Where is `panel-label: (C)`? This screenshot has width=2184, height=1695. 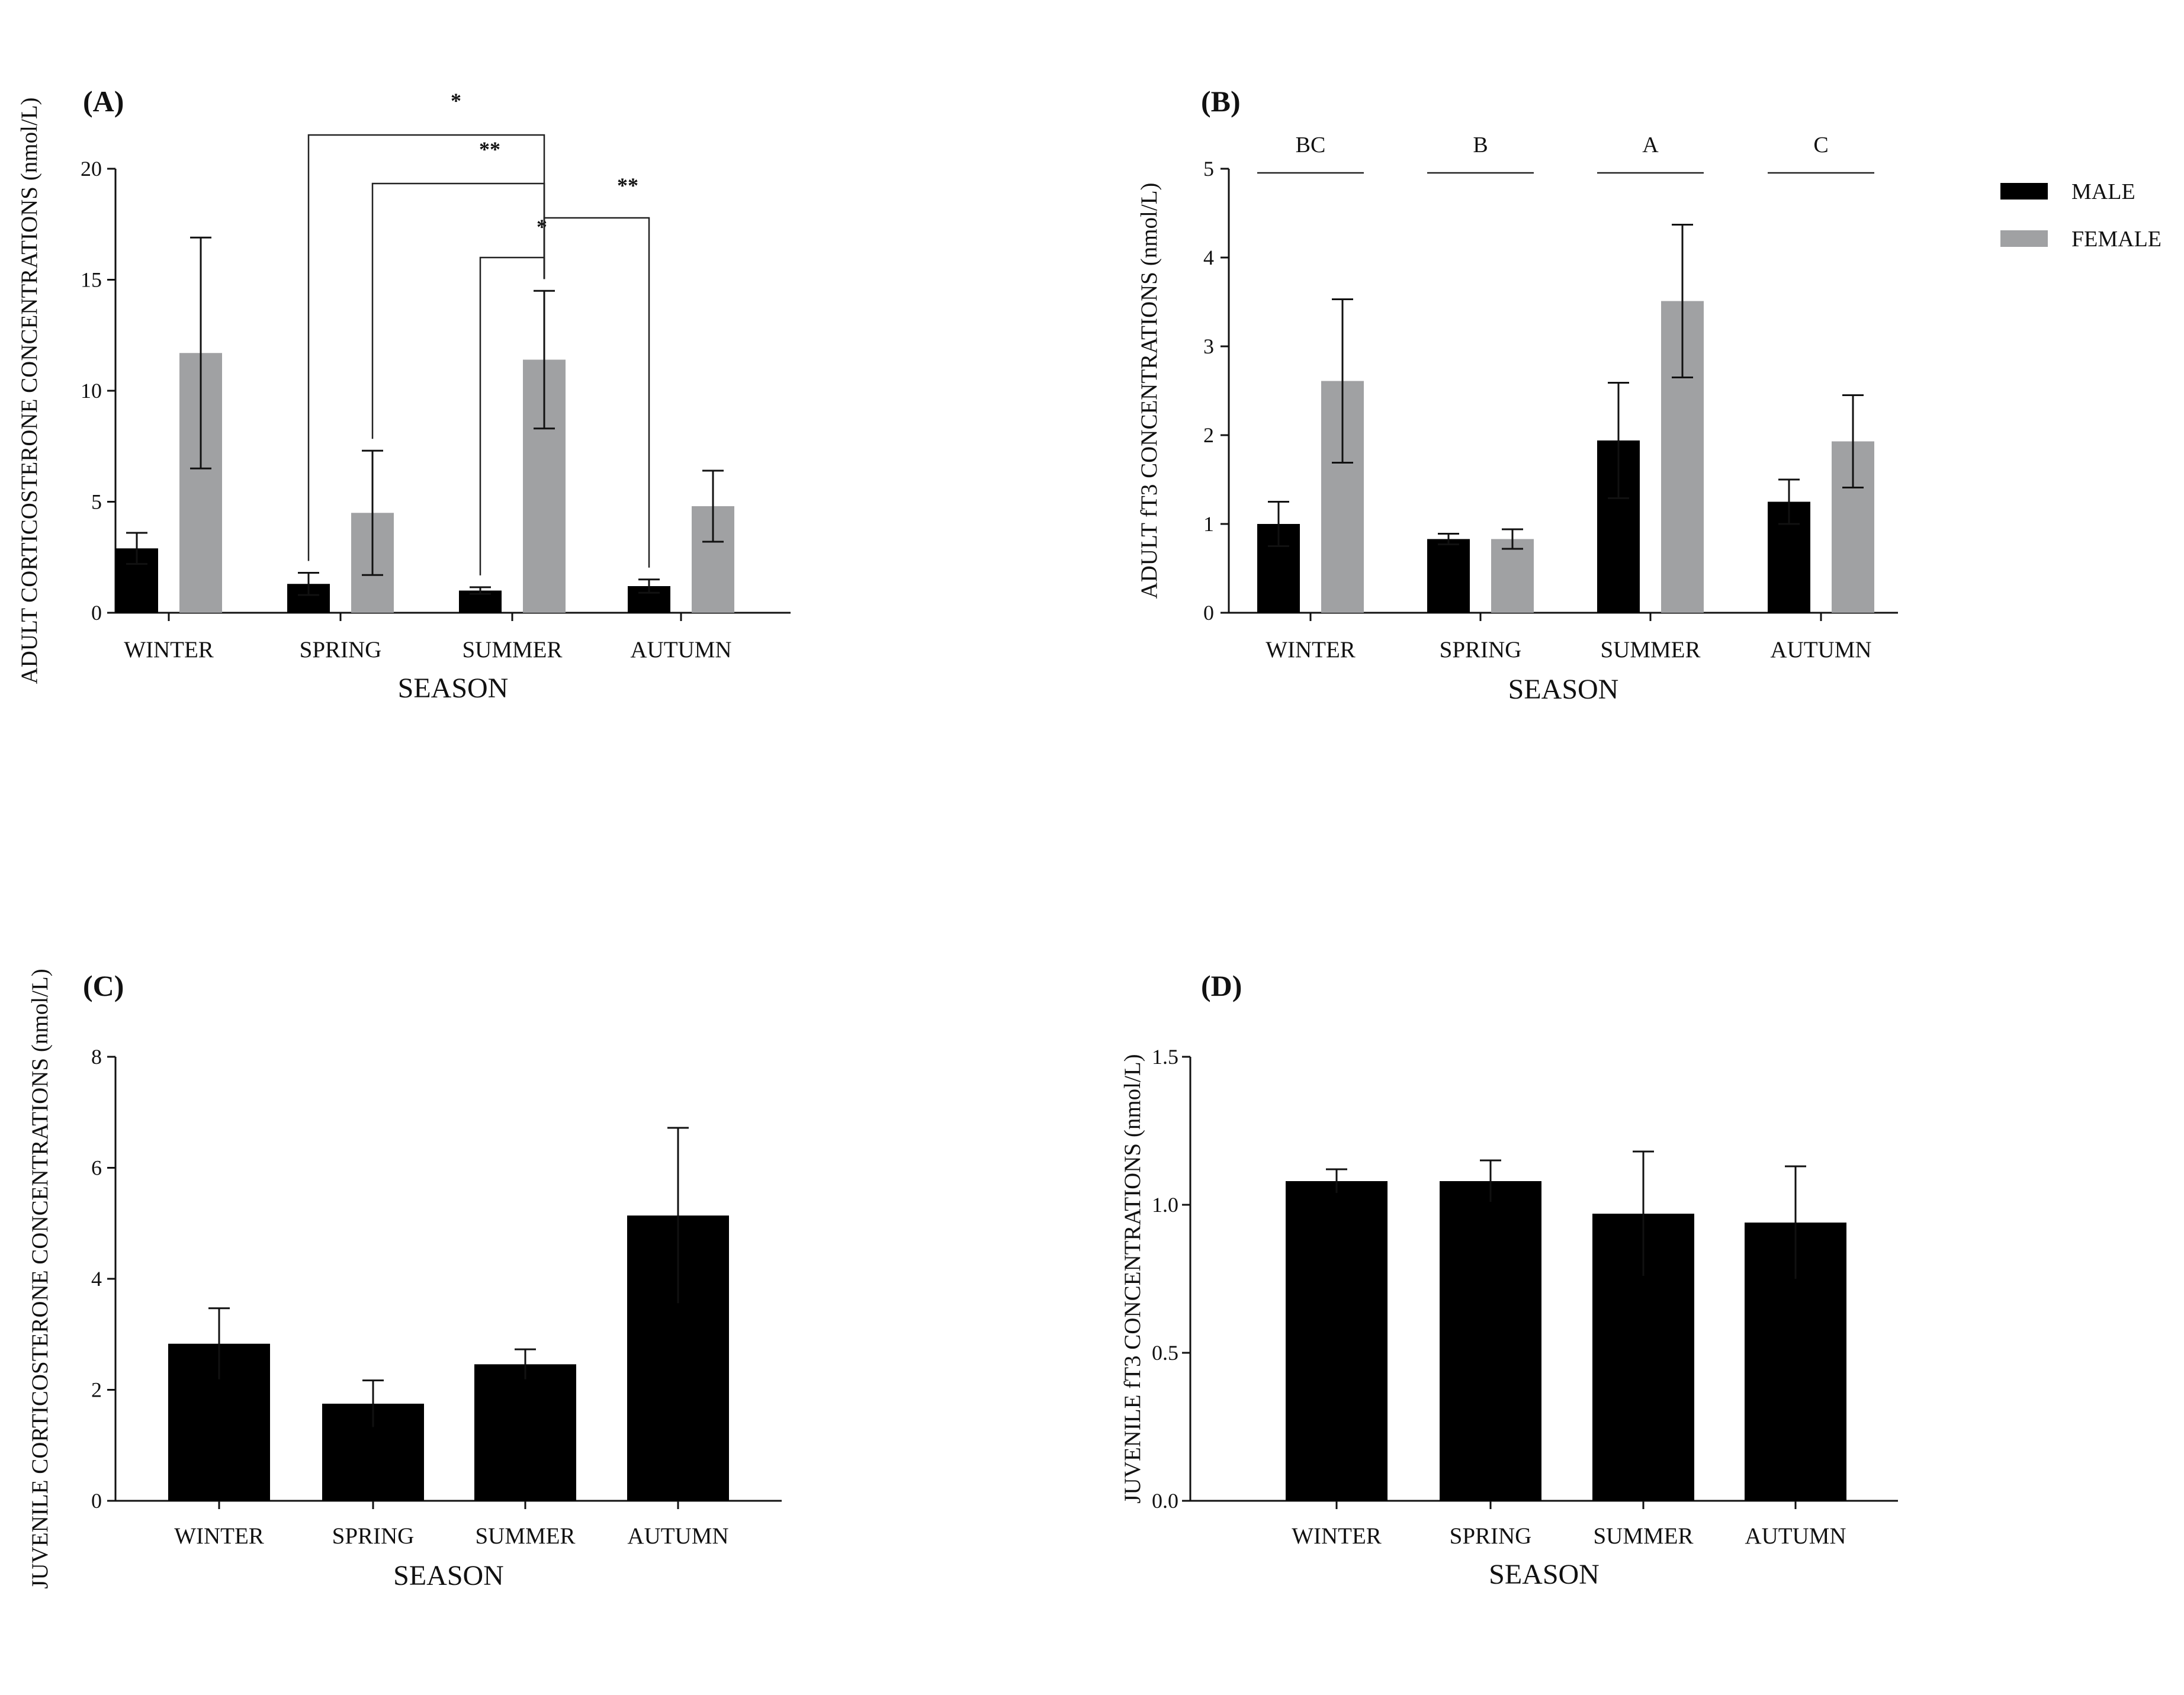 panel-label: (C) is located at coordinates (104, 985).